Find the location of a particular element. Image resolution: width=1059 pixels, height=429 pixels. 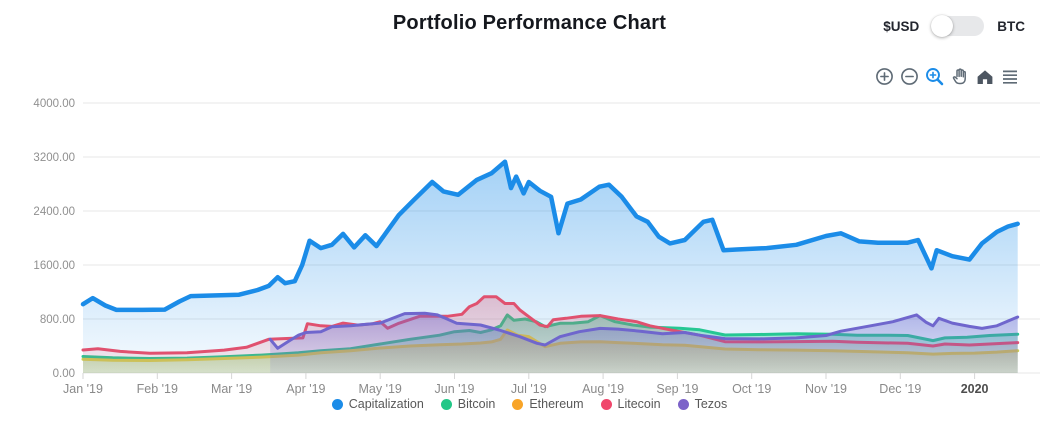

x-axis-label: Oct '19 is located at coordinates (751, 389).